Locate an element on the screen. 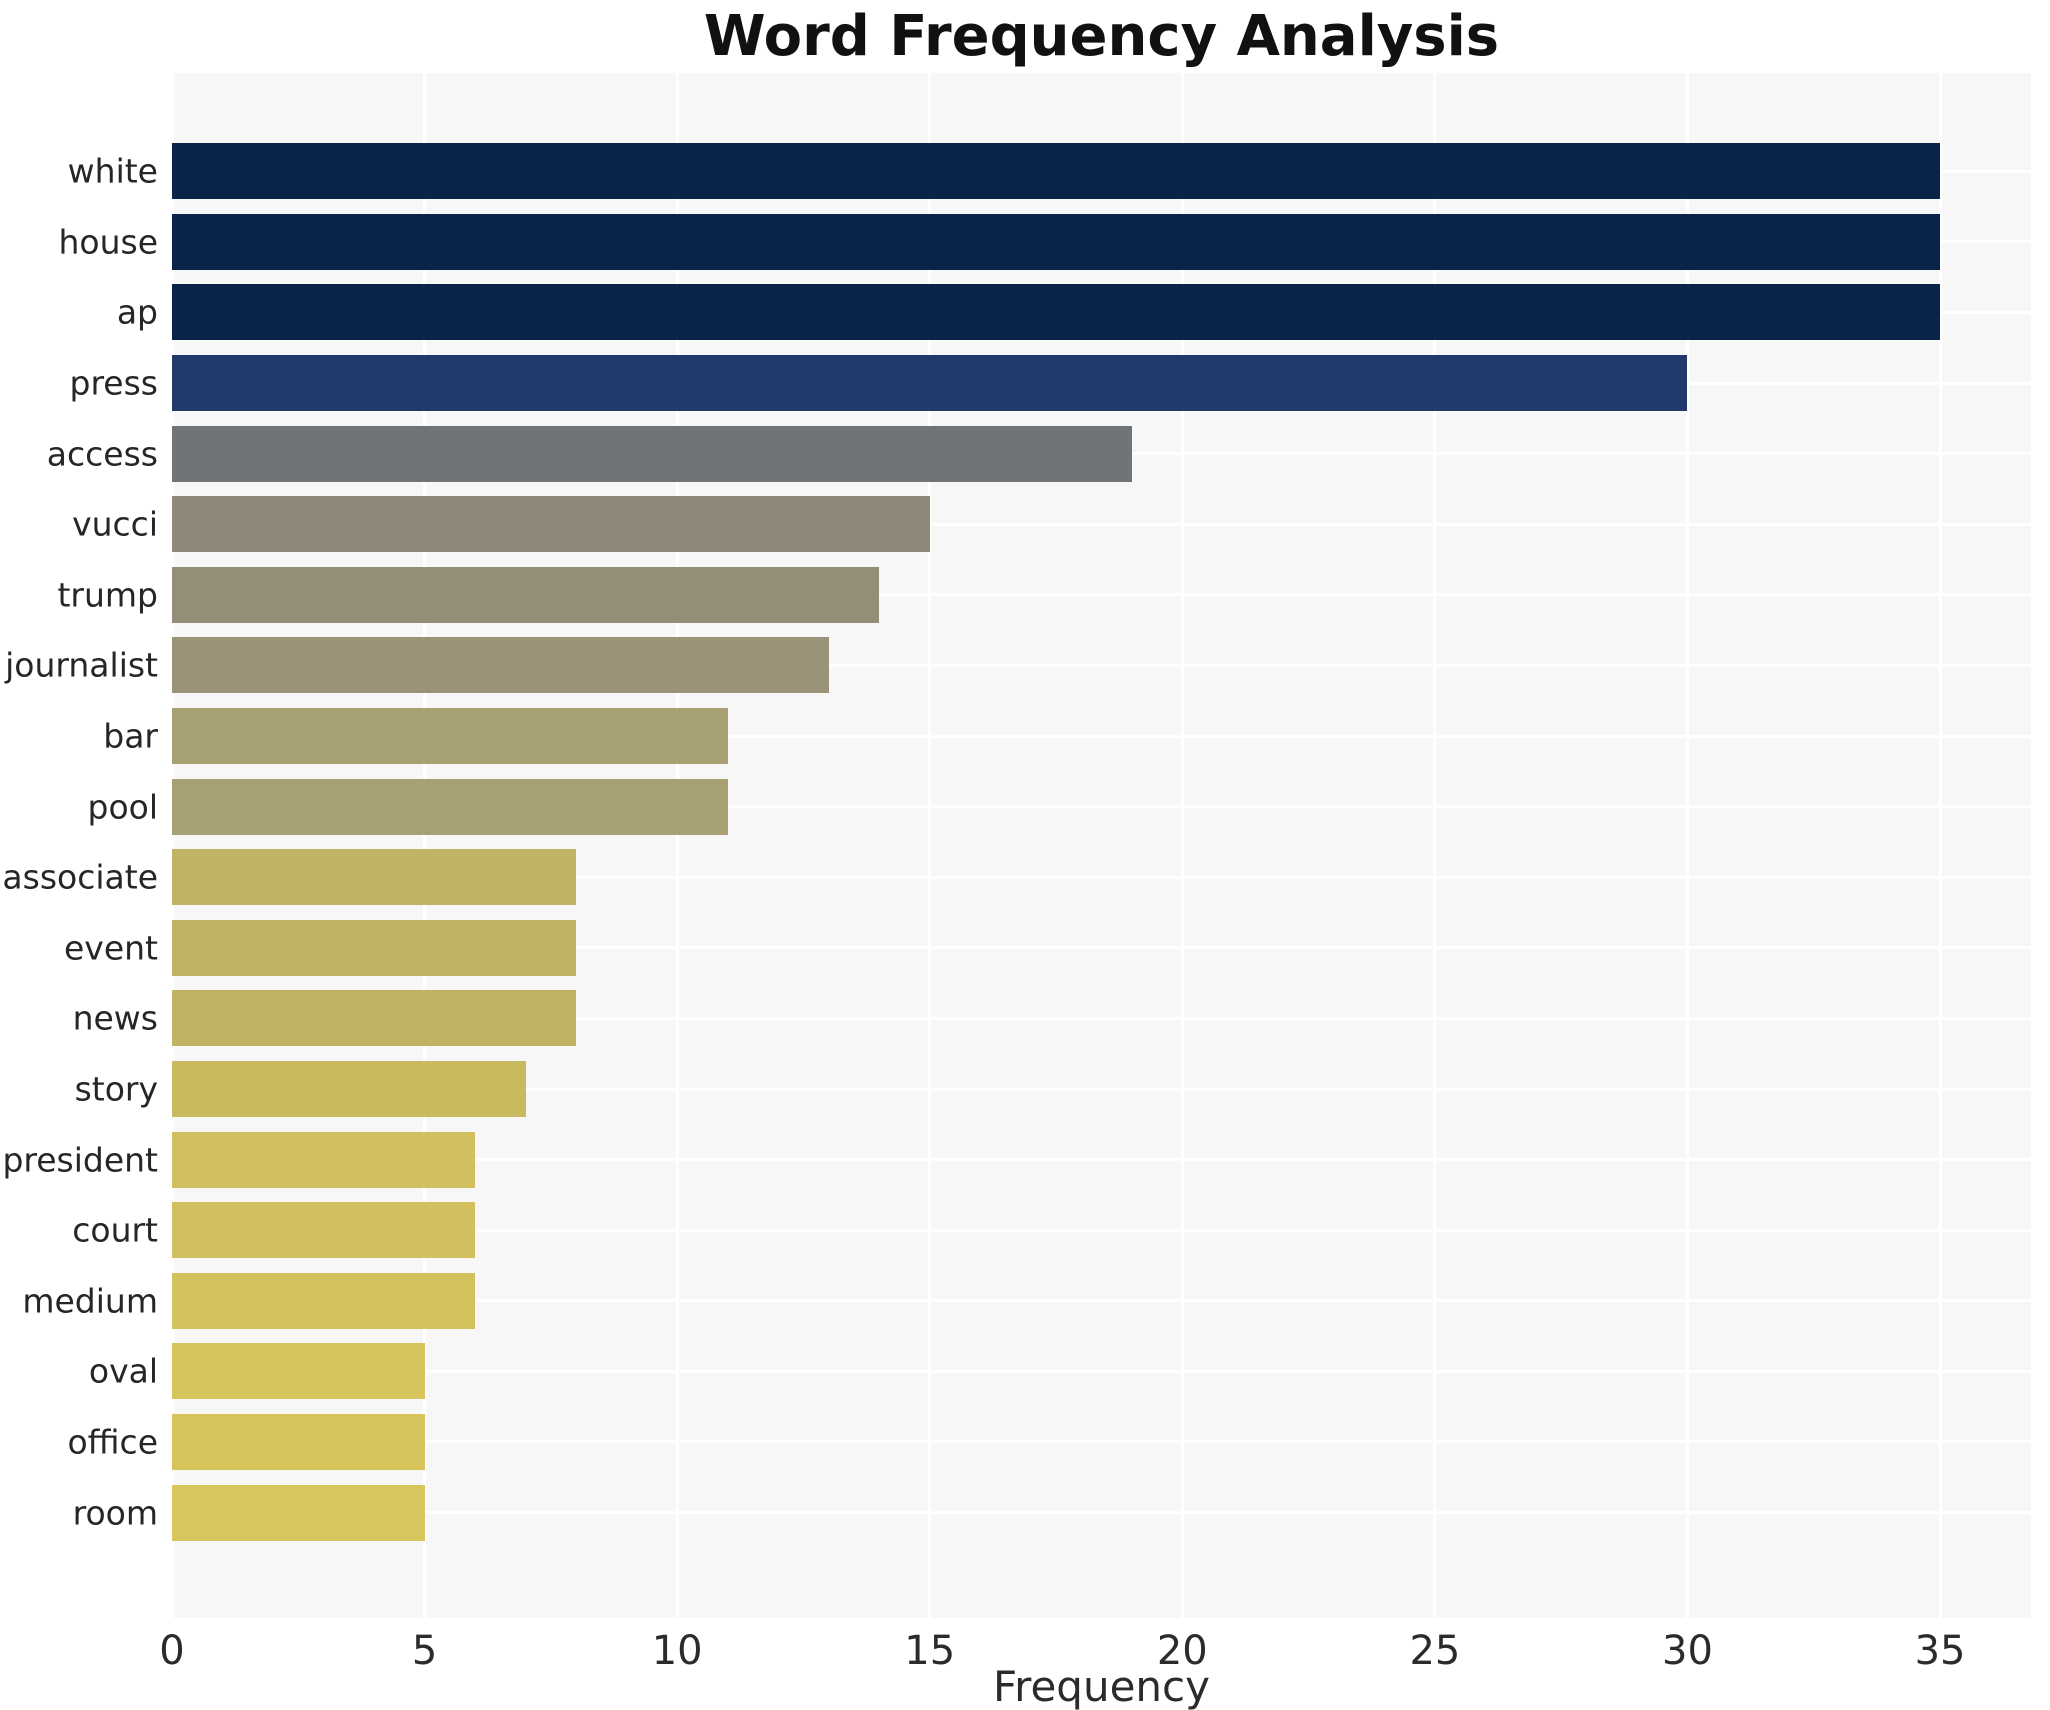 Image resolution: width=2050 pixels, height=1710 pixels. x-tick-0: 0 is located at coordinates (172, 1651).